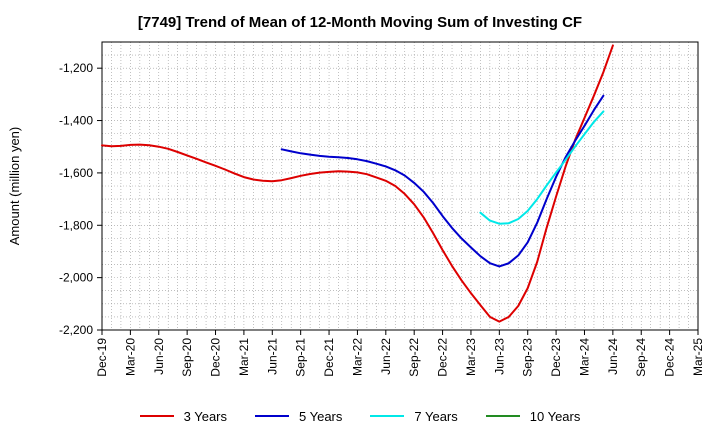  Describe the element at coordinates (528, 357) in the screenshot. I see `x-tick-label: Sep-23` at that location.